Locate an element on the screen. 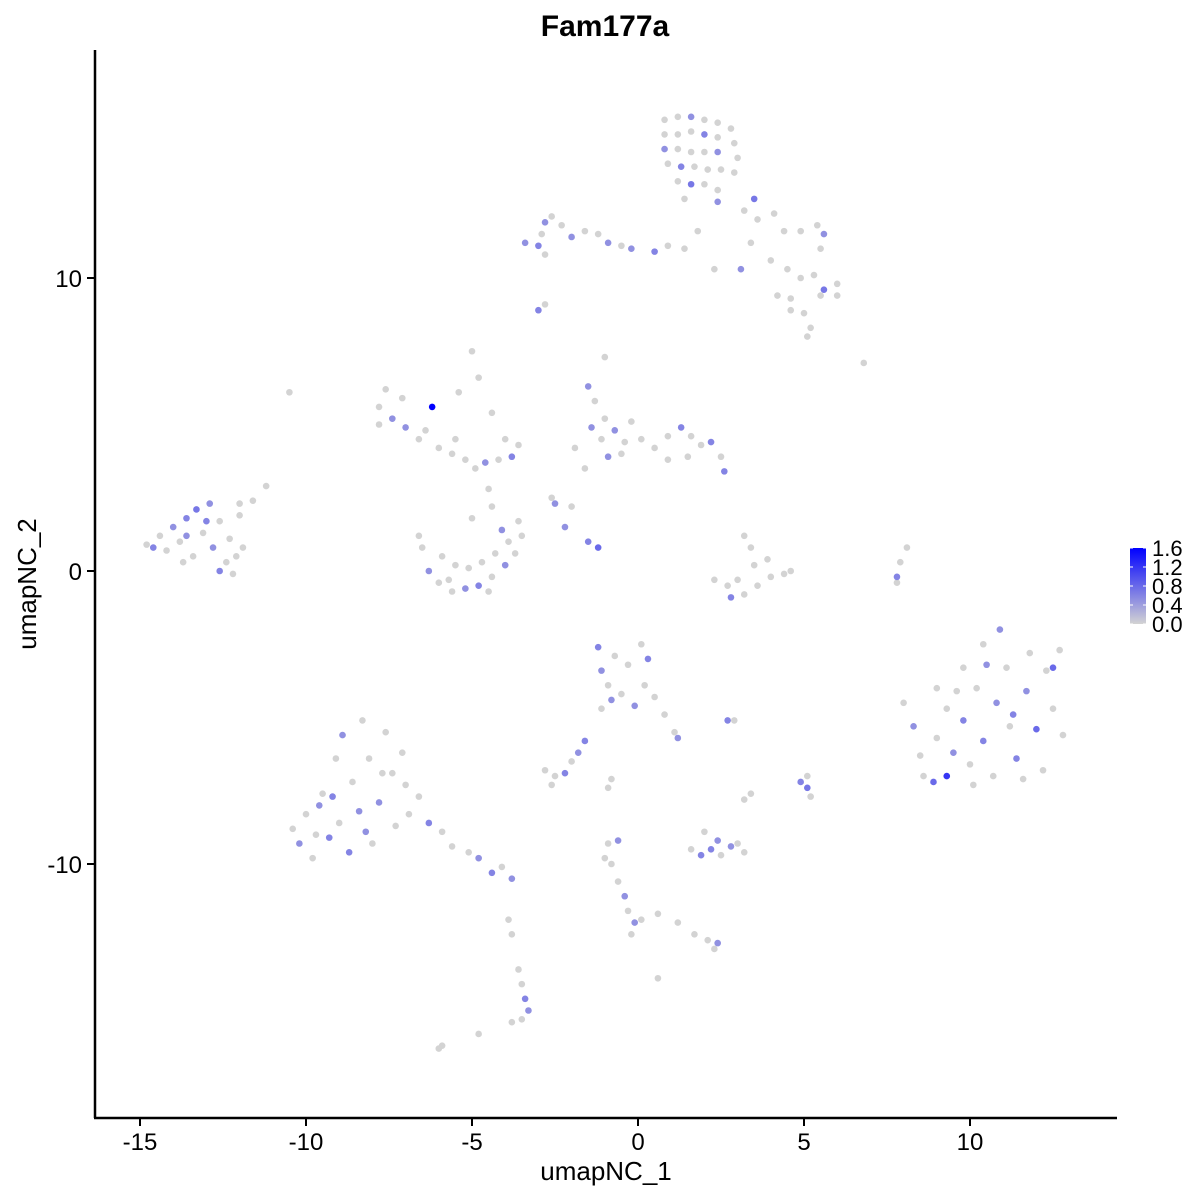 Image resolution: width=1200 pixels, height=1200 pixels. x-ticks: -15 -10 -5 0 5 10 is located at coordinates (553, 1137).